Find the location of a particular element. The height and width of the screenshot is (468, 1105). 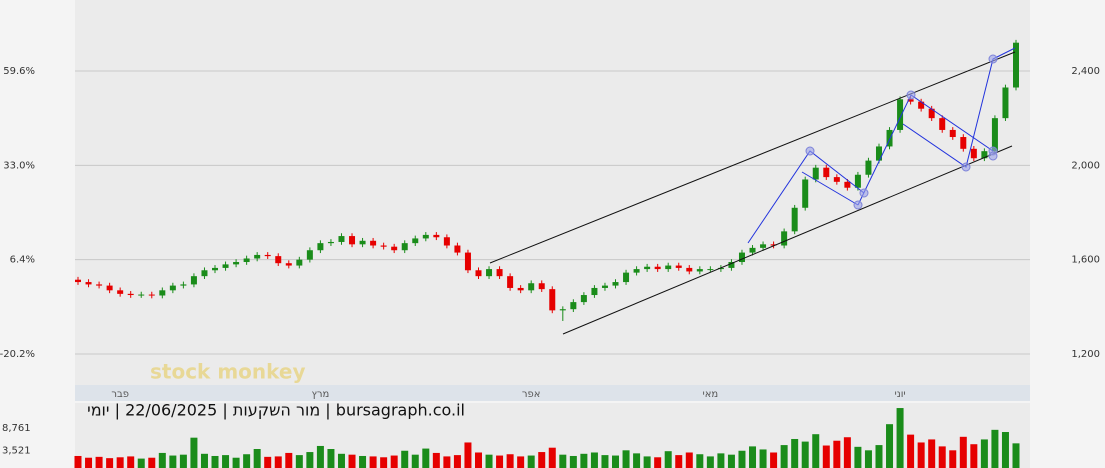

x-tick-label: אפר is located at coordinates (531, 394).